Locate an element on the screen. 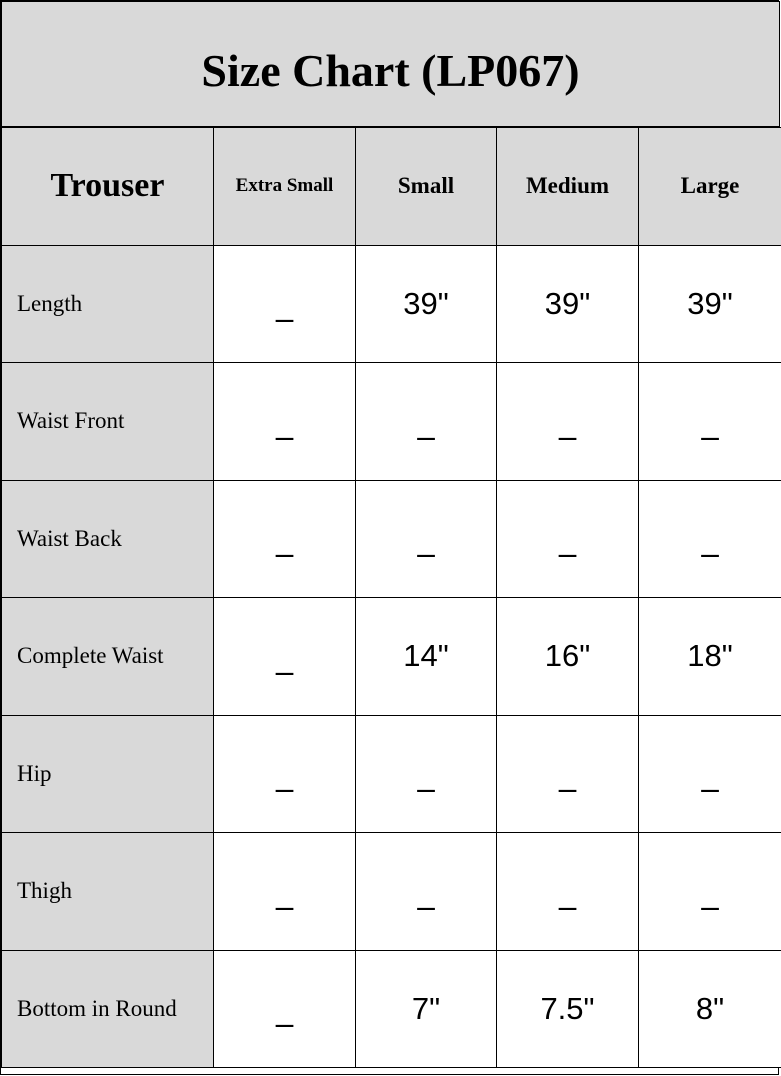 This screenshot has height=1076, width=781. value-text: 7.5" is located at coordinates (567, 1008).